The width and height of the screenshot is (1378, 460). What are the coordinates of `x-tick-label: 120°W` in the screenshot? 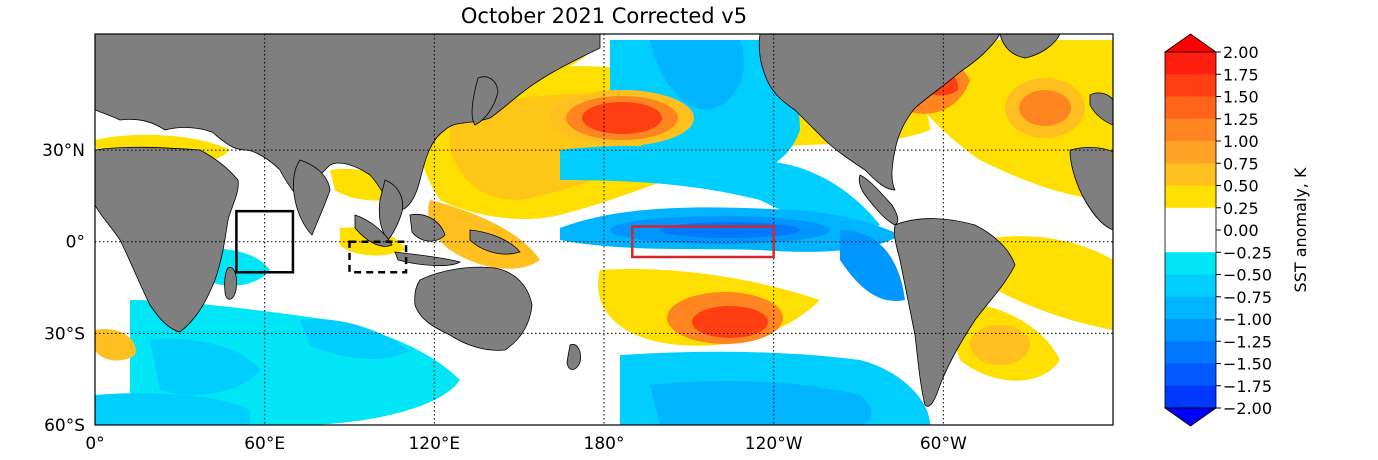 It's located at (774, 444).